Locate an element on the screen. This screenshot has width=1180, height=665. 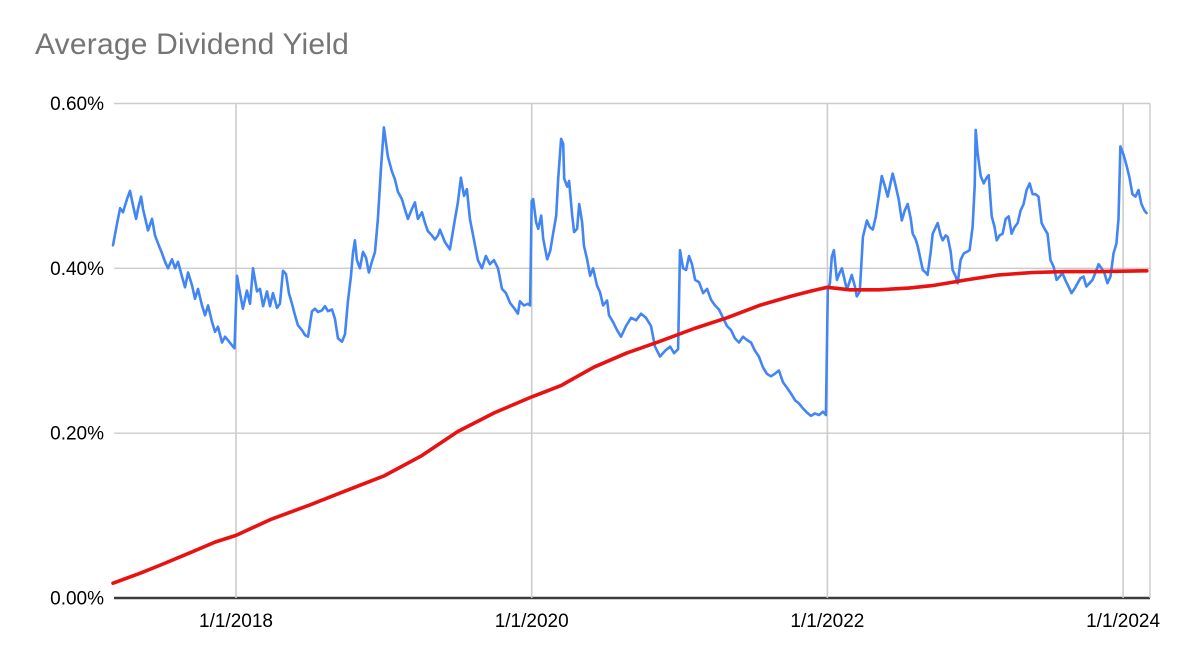
x-axis-label: 1/1/2018 is located at coordinates (236, 621).